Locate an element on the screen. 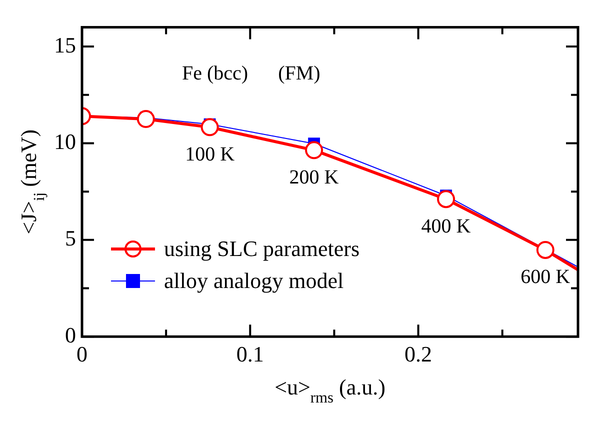 This screenshot has width=596, height=431. annotation: 200 K is located at coordinates (314, 177).